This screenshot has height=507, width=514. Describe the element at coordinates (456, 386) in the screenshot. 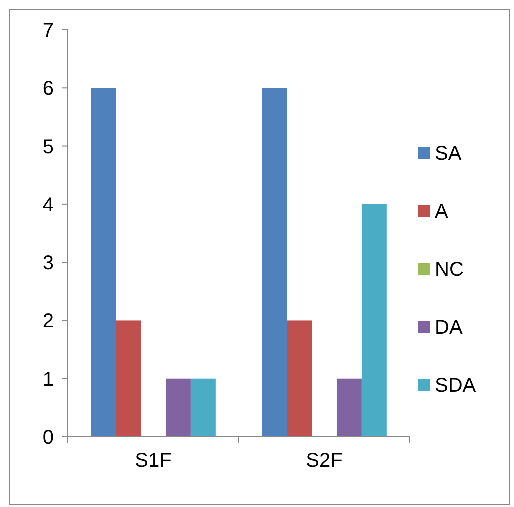

I see `legend-label: SDA` at that location.